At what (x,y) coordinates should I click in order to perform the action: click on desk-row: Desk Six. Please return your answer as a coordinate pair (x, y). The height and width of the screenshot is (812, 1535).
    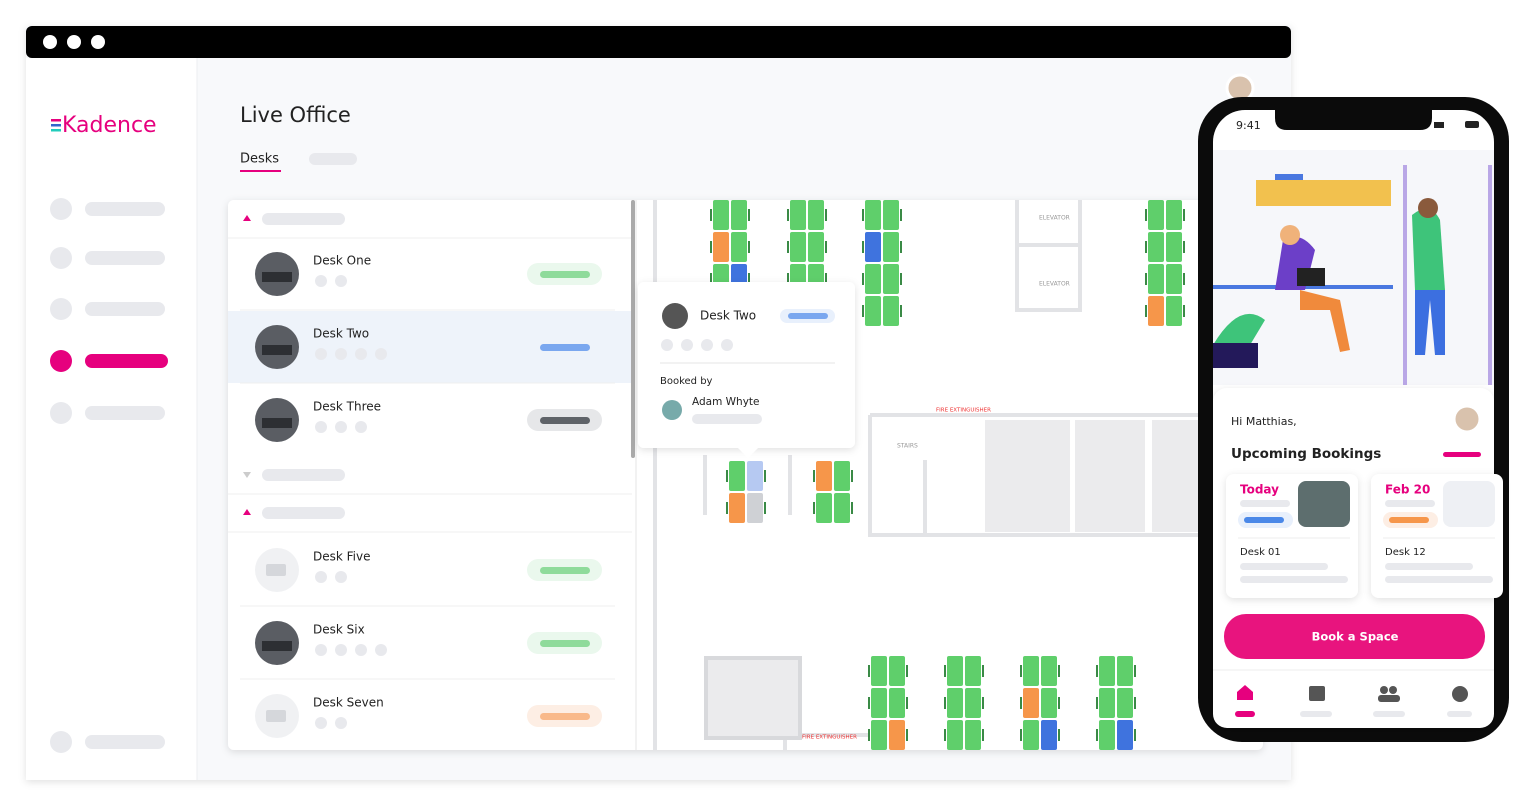
    Looking at the image, I should click on (427, 650).